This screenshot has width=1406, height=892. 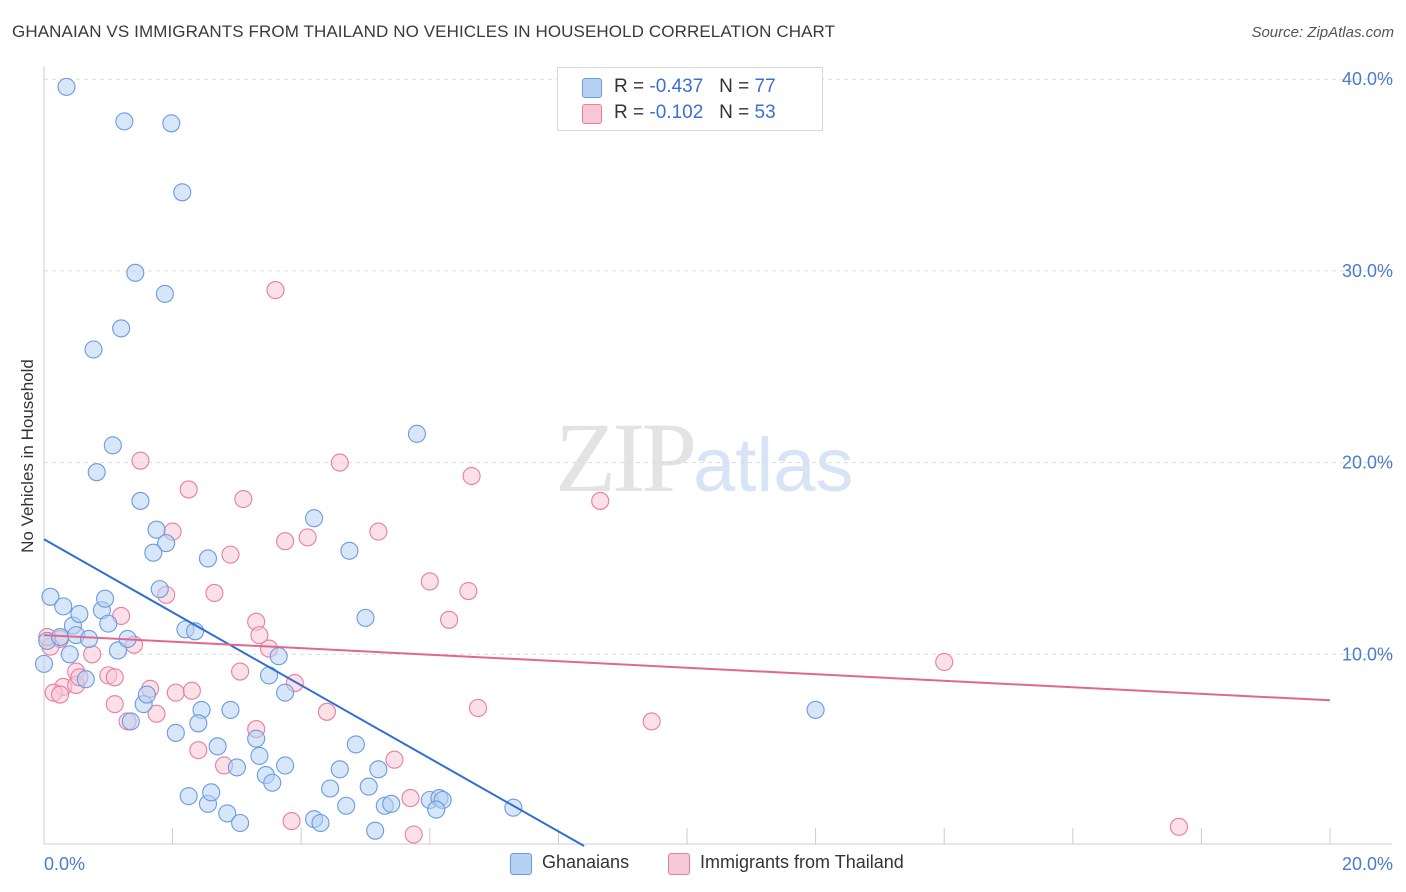 I want to click on watermark: ZIPatlas, so click(x=704, y=457).